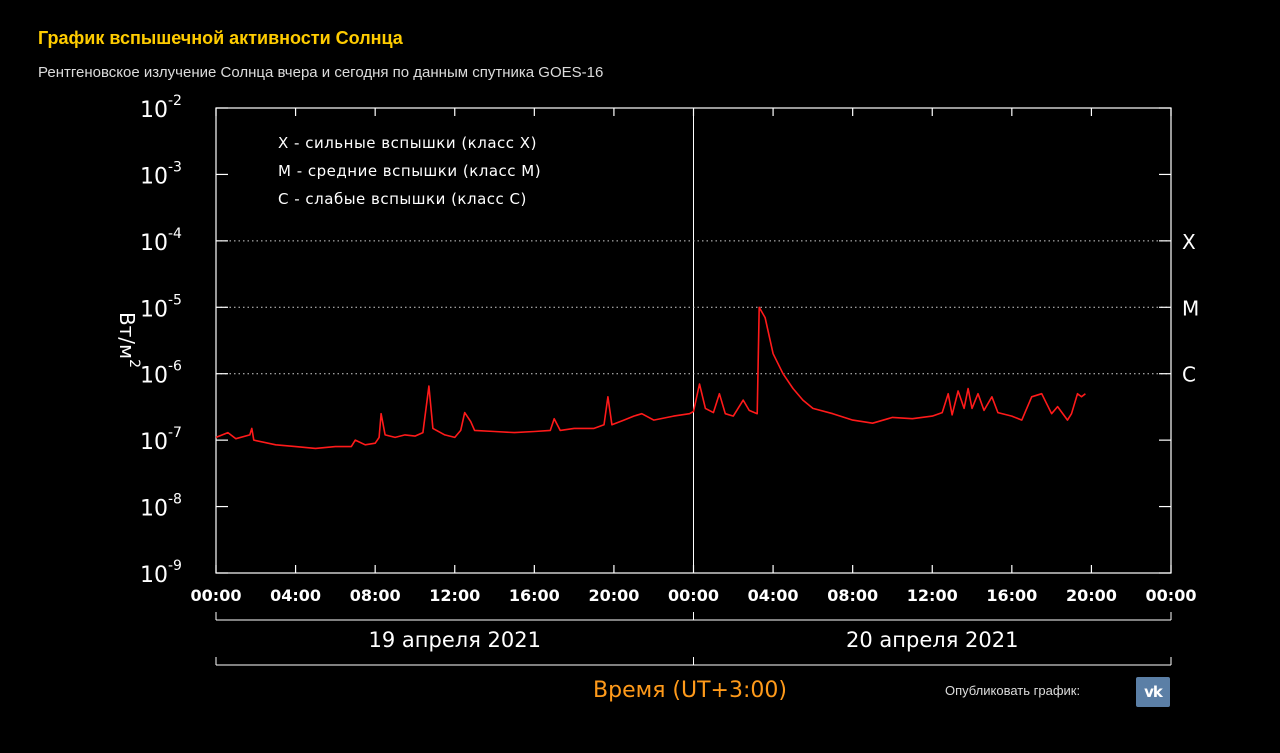  I want to click on day-label: 19 апреля 2021, so click(455, 640).